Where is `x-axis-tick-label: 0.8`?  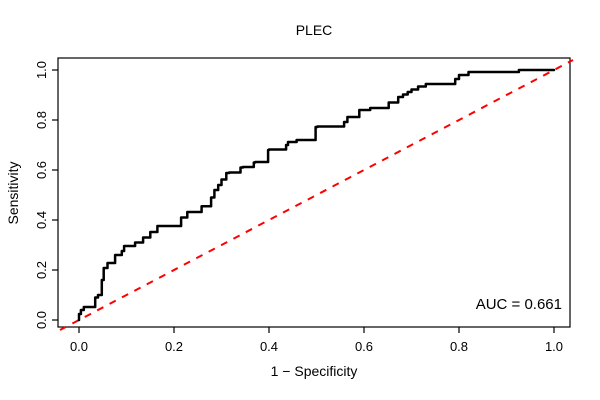 x-axis-tick-label: 0.8 is located at coordinates (459, 346).